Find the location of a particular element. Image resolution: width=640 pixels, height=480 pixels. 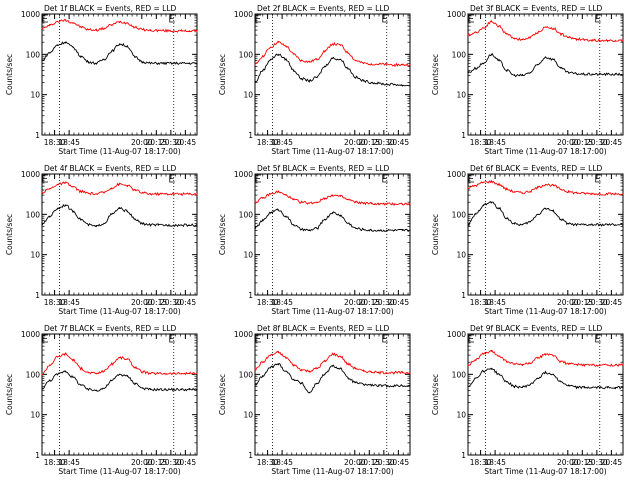

x-tick-label: 20:45 is located at coordinates (186, 462).